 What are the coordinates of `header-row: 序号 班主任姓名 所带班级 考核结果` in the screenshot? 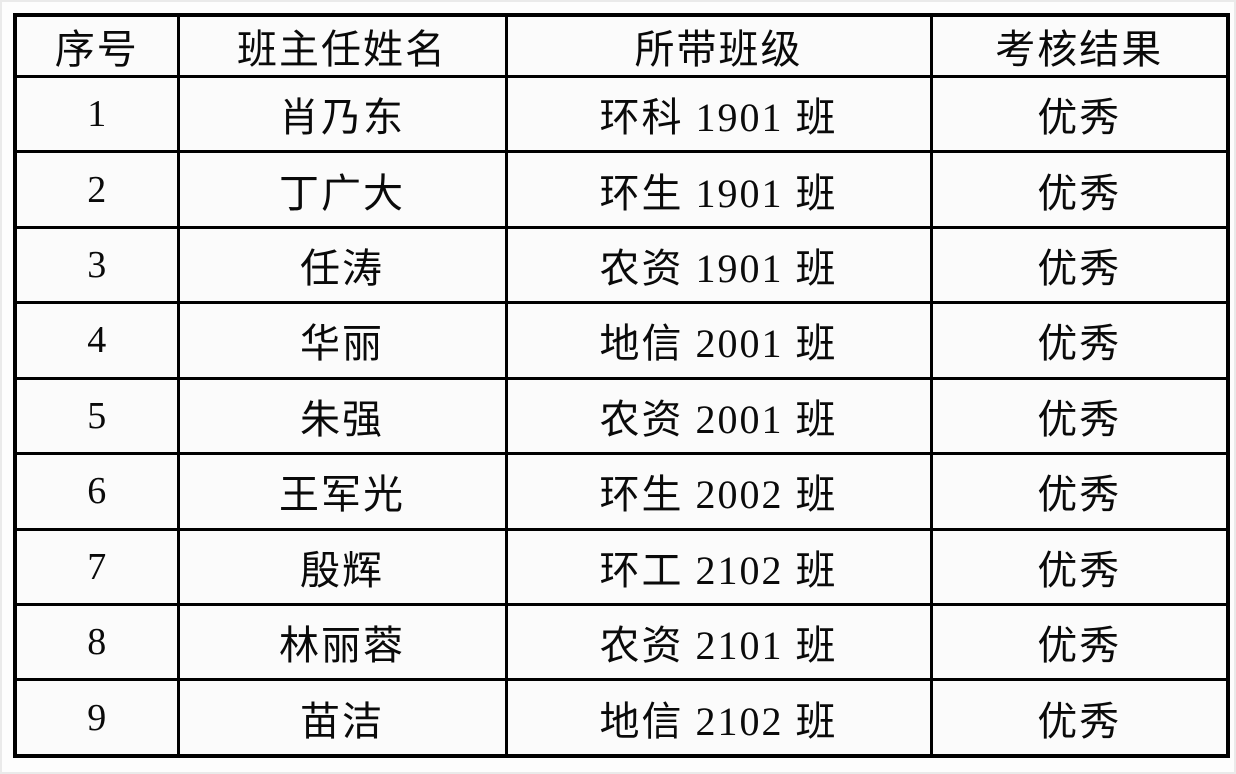 It's located at (621, 45).